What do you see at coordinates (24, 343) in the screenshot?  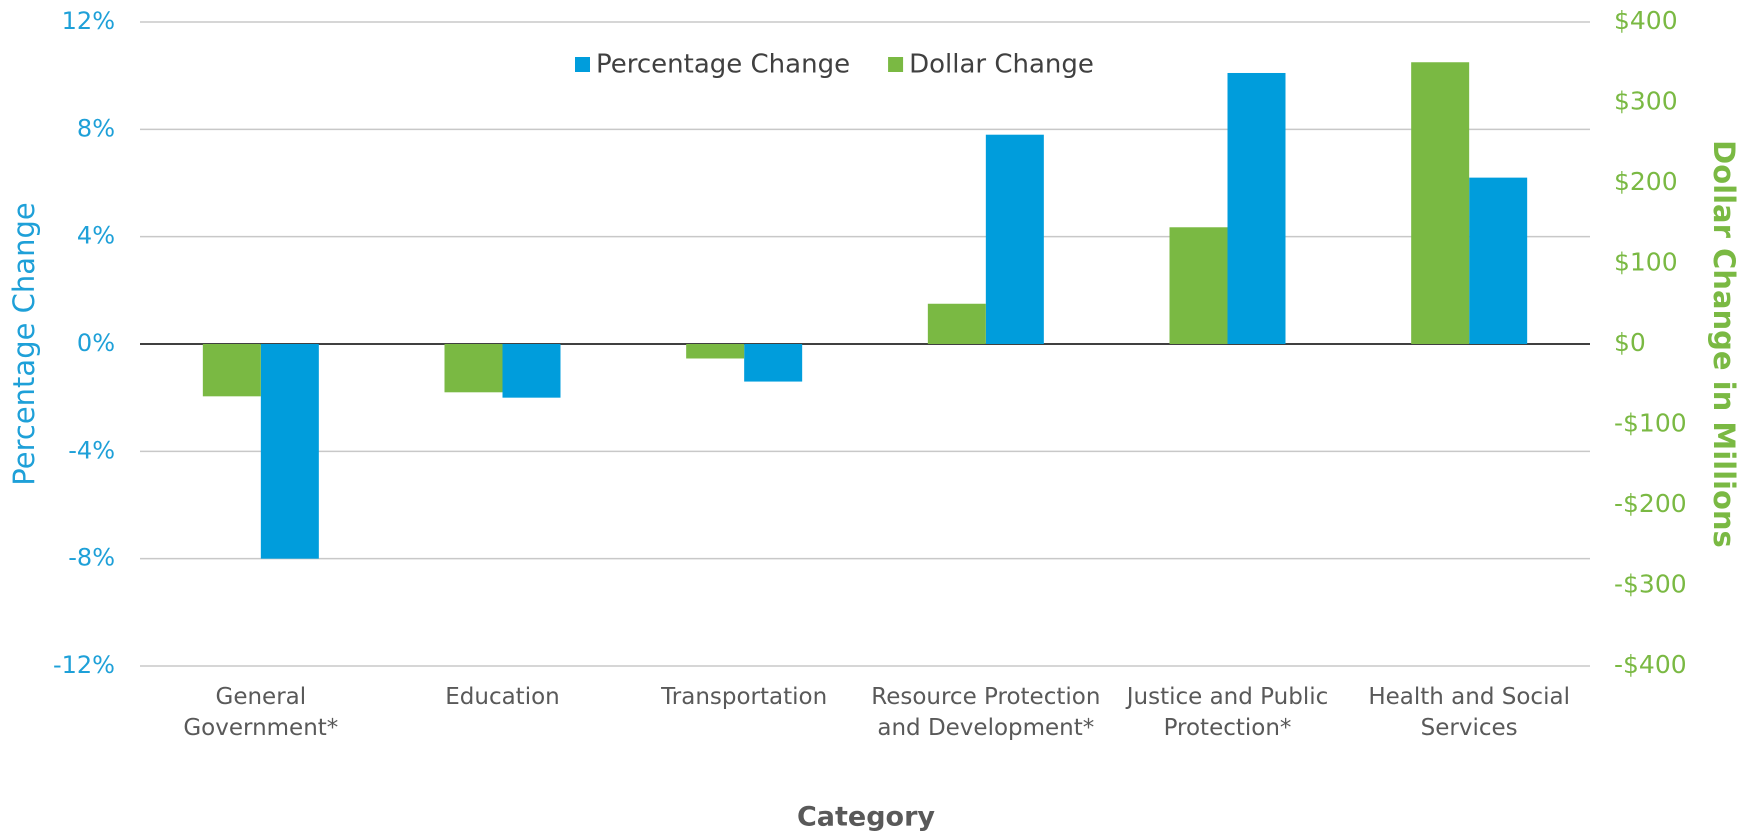 I see `y-axis-title: Percentage Change` at bounding box center [24, 343].